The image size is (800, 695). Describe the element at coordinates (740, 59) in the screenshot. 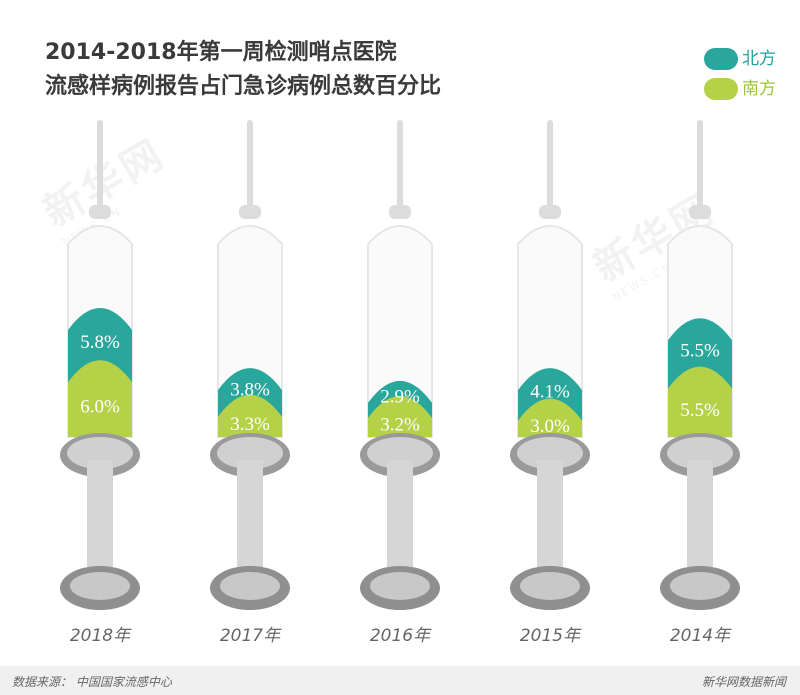

I see `legend-item-north: 北方` at that location.